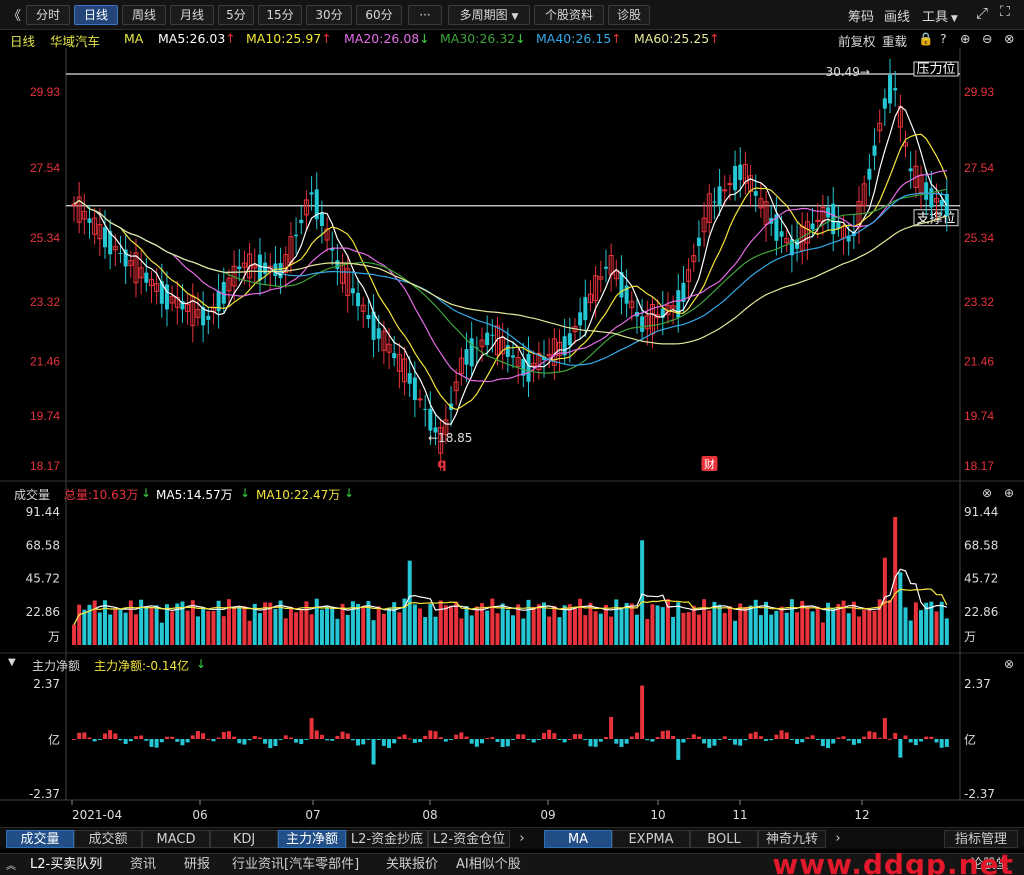 This screenshot has width=1024, height=875. I want to click on news-tab-industry: 行业资讯[汽车零部件], so click(296, 864).